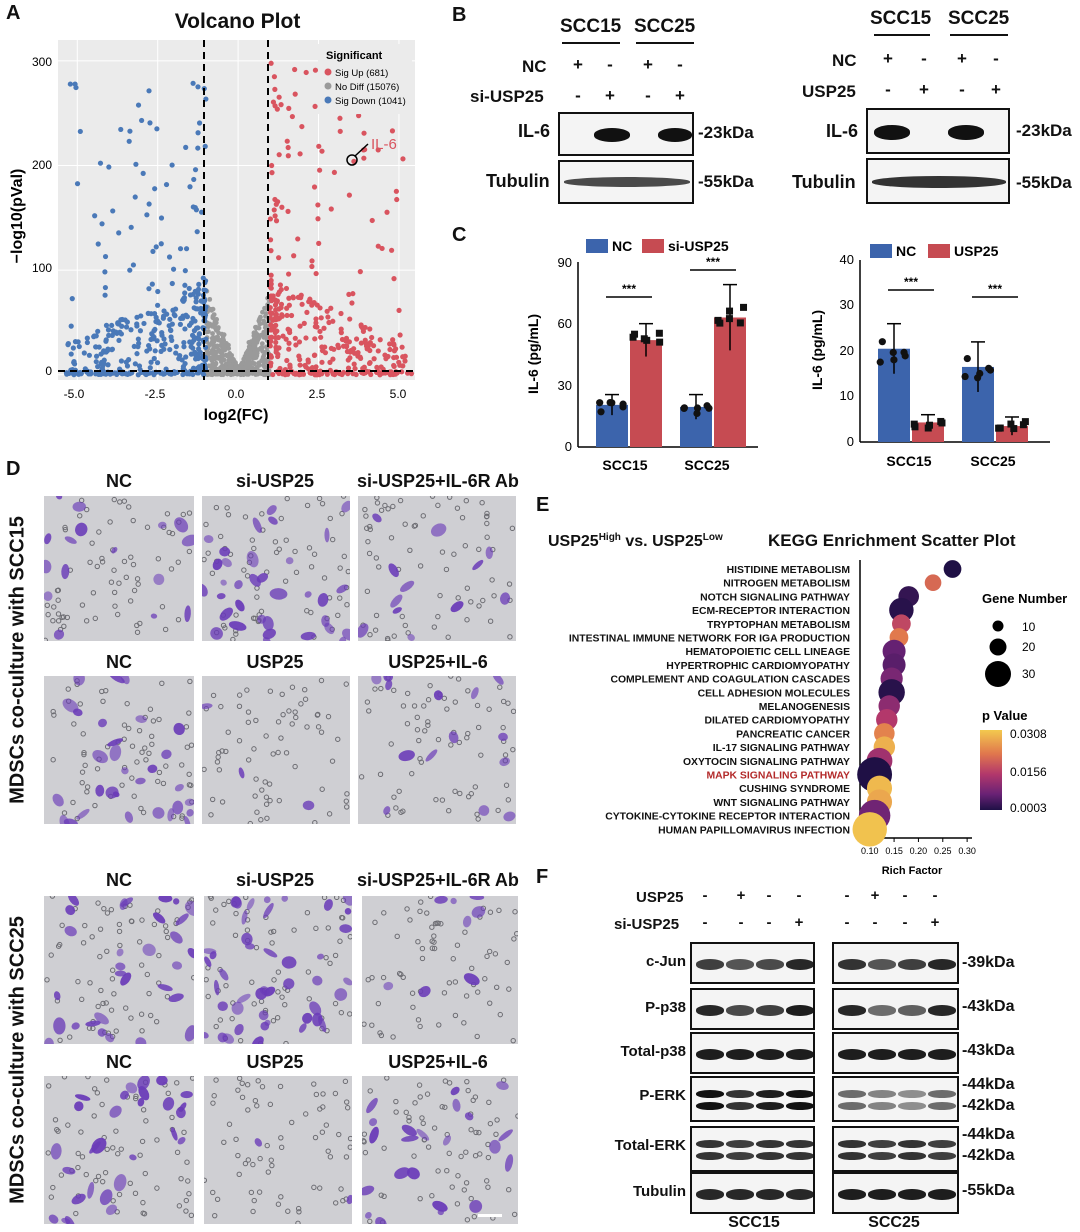 The width and height of the screenshot is (1080, 1232). What do you see at coordinates (1005, 715) in the screenshot?
I see `p-legend-title: p Value` at bounding box center [1005, 715].